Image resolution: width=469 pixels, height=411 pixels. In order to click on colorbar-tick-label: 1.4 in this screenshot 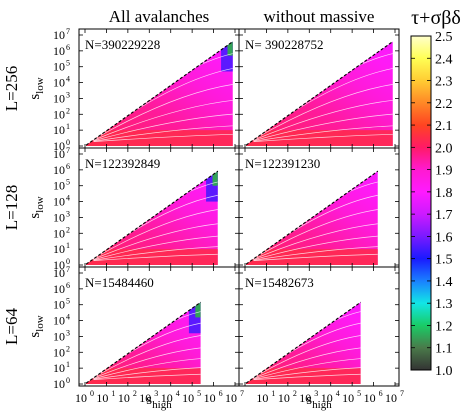, I will do `click(444, 282)`.